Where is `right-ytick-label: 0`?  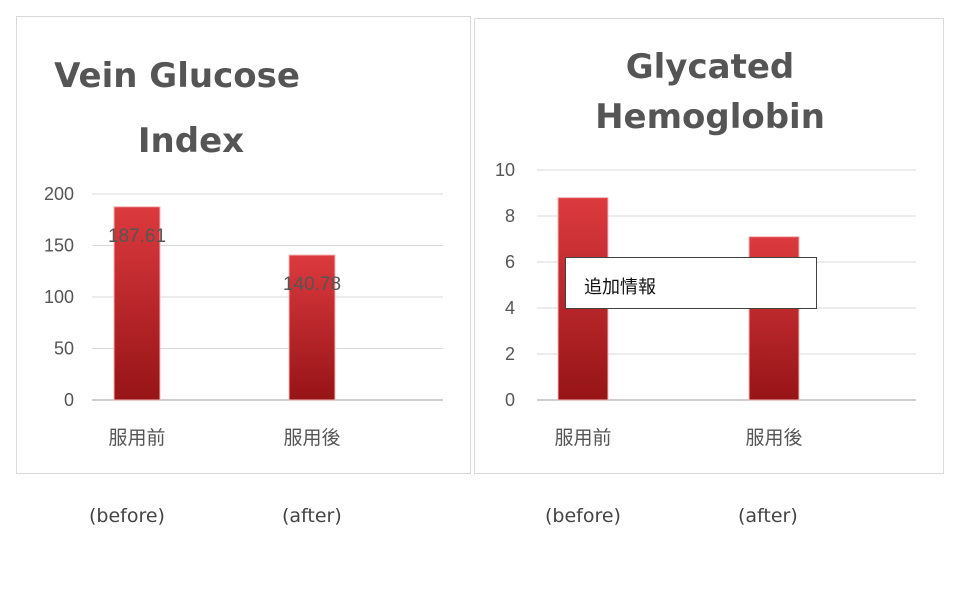
right-ytick-label: 0 is located at coordinates (510, 400).